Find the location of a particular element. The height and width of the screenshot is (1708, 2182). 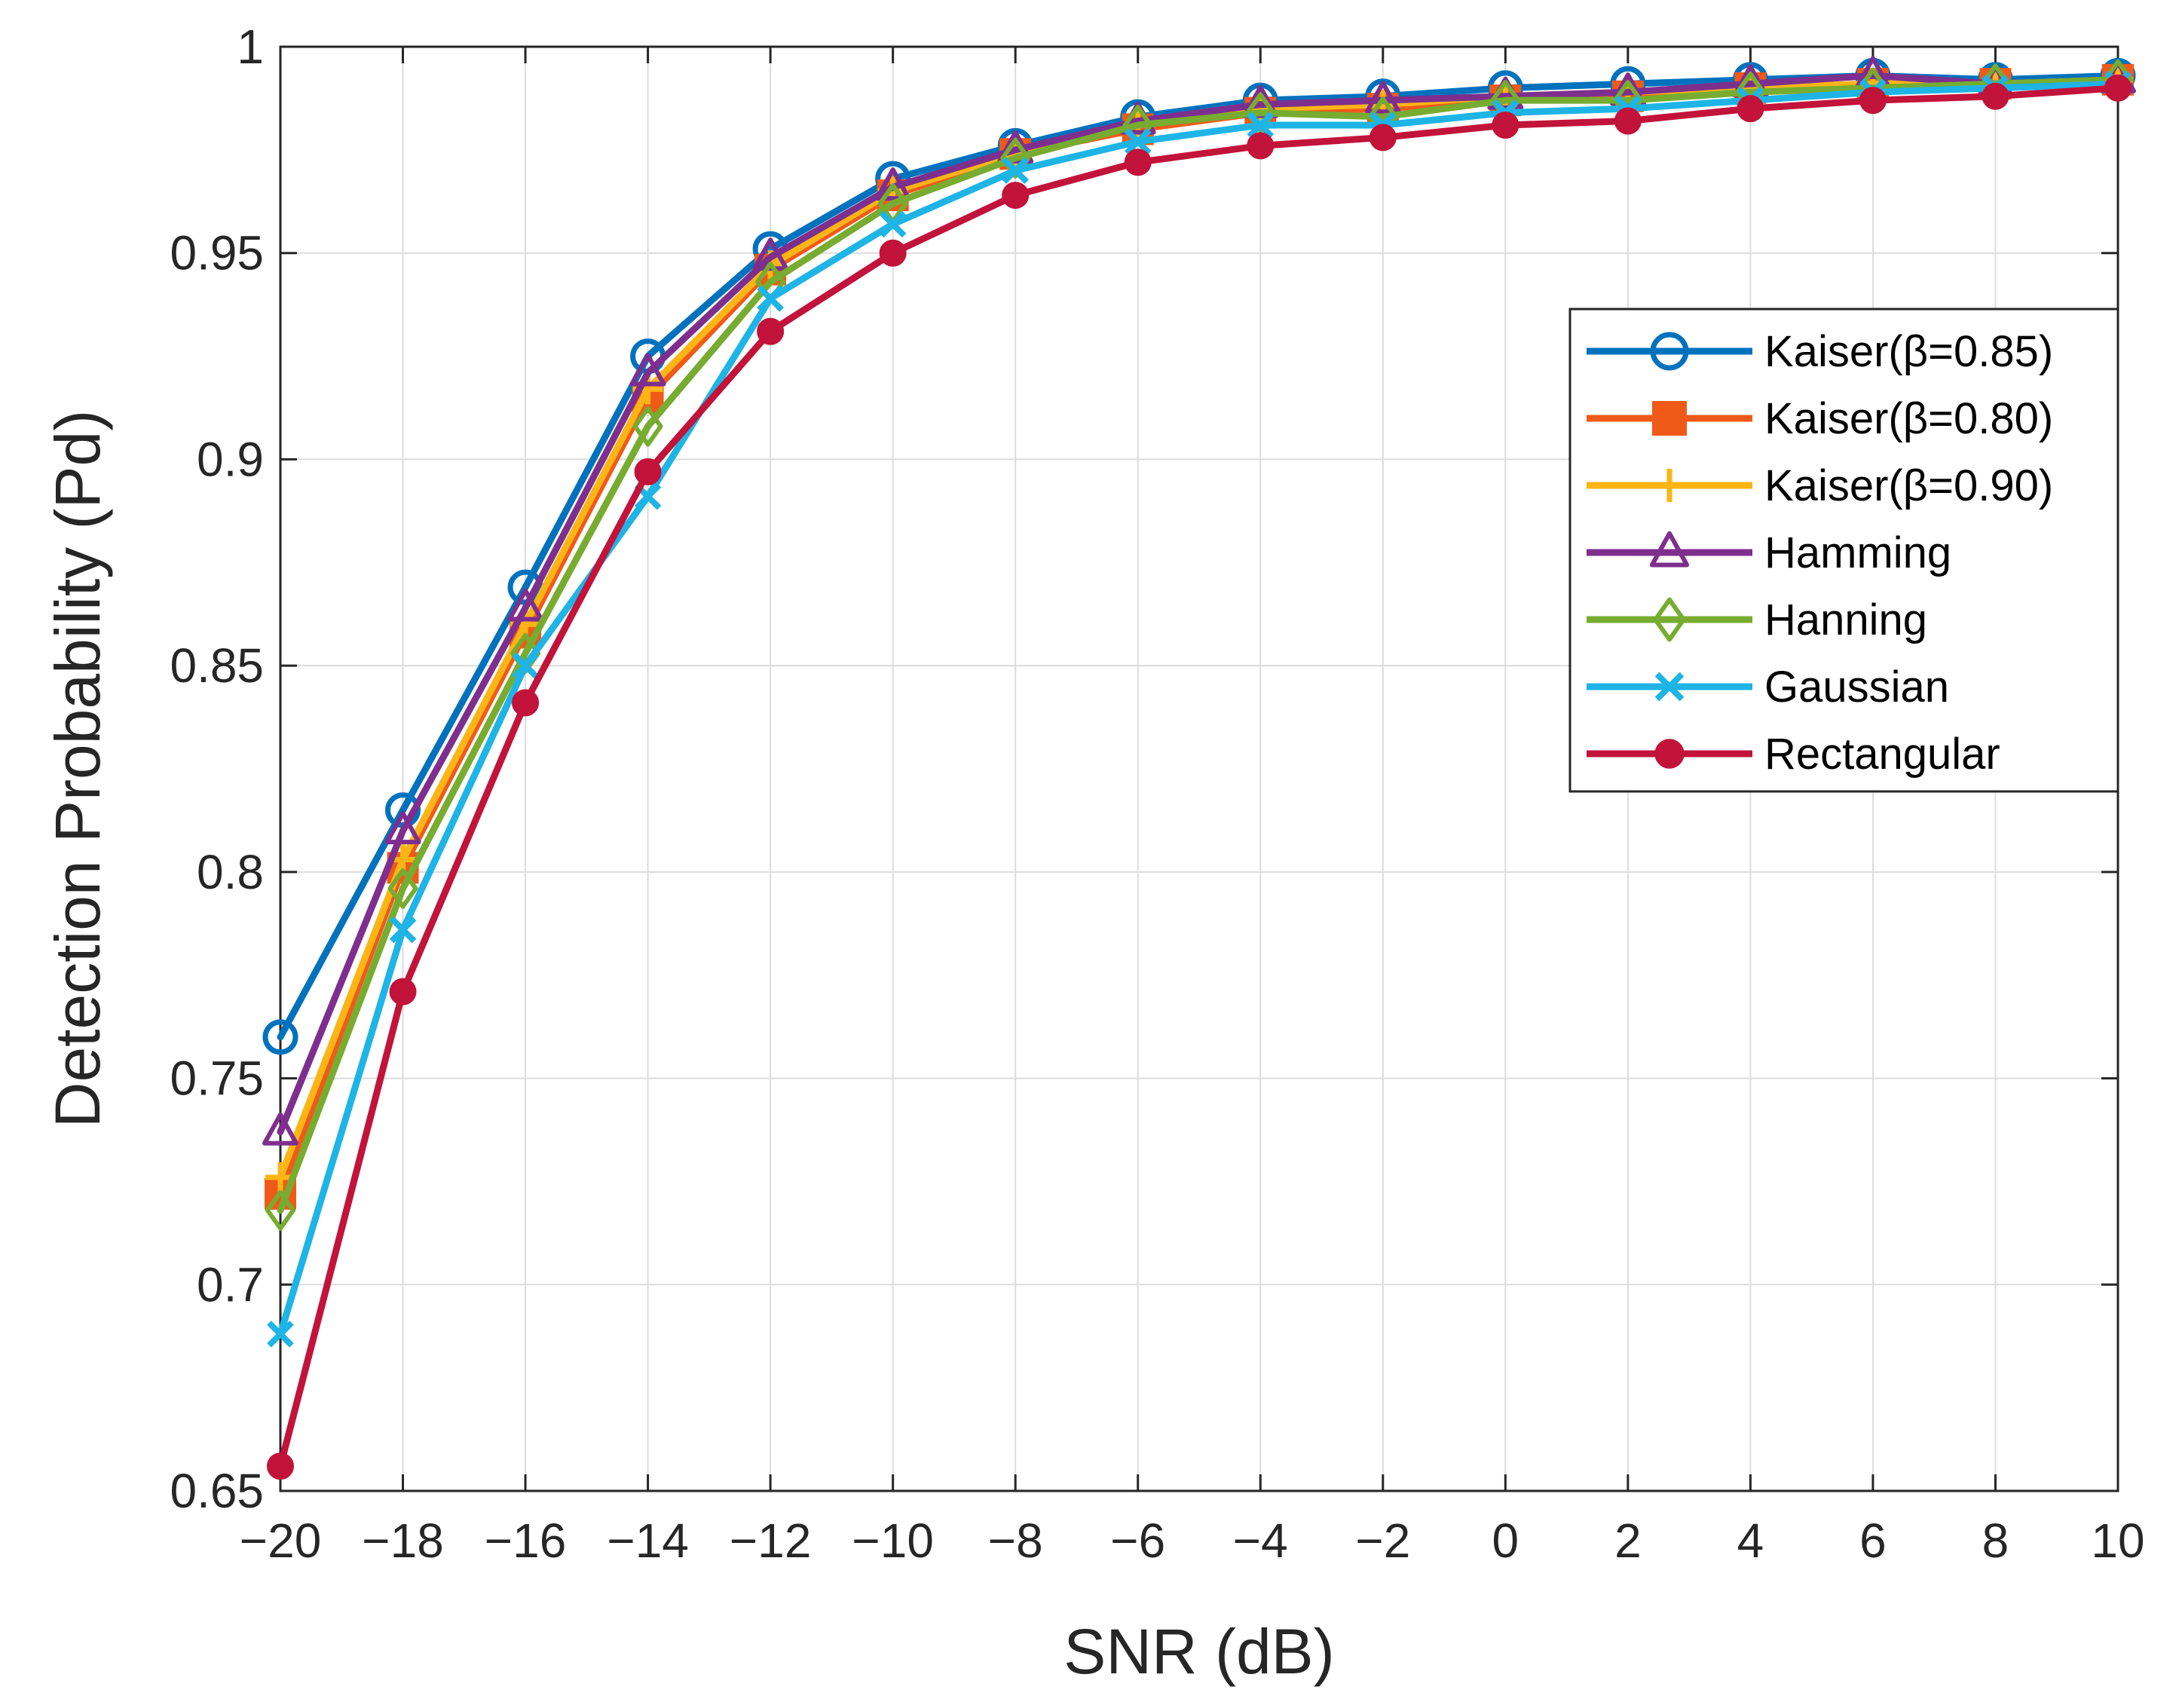

legend-label: Kaiser(β=0.90) is located at coordinates (1909, 486).